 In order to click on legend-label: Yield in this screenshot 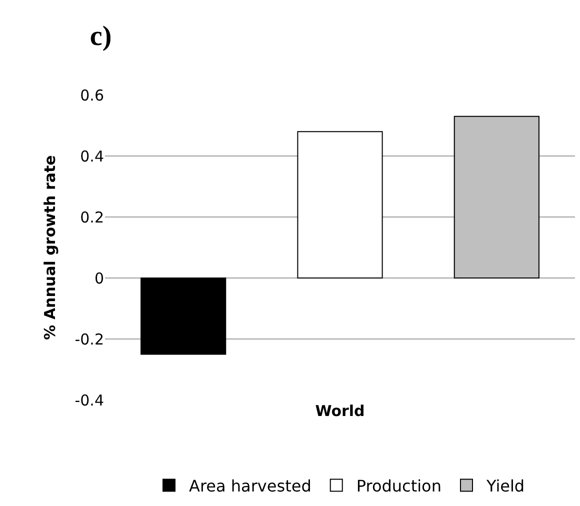, I will do `click(505, 486)`.